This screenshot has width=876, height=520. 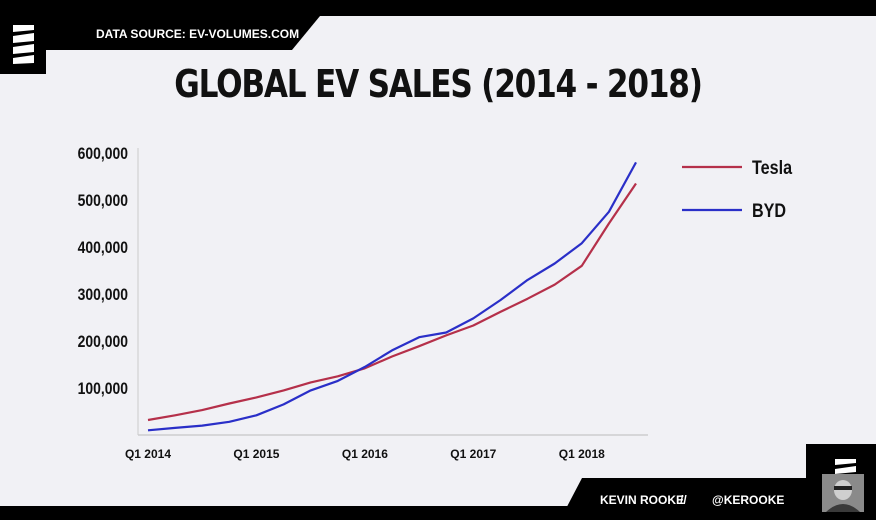 What do you see at coordinates (197, 34) in the screenshot?
I see `data-source-label: DATA SOURCE: EV-VOLUMES.COM` at bounding box center [197, 34].